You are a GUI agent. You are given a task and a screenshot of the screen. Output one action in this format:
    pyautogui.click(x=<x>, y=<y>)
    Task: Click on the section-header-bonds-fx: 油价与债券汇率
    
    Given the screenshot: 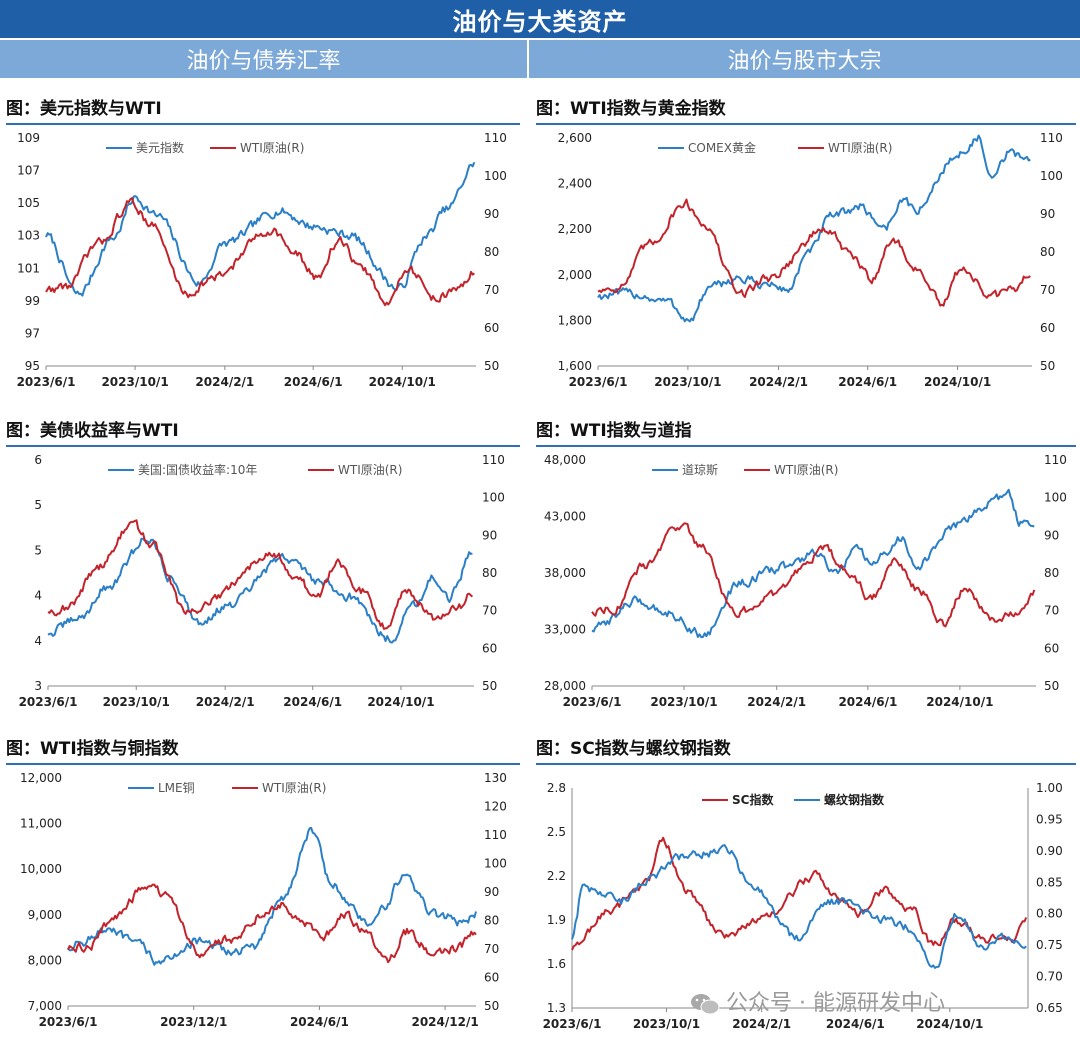 What is the action you would take?
    pyautogui.click(x=263, y=59)
    